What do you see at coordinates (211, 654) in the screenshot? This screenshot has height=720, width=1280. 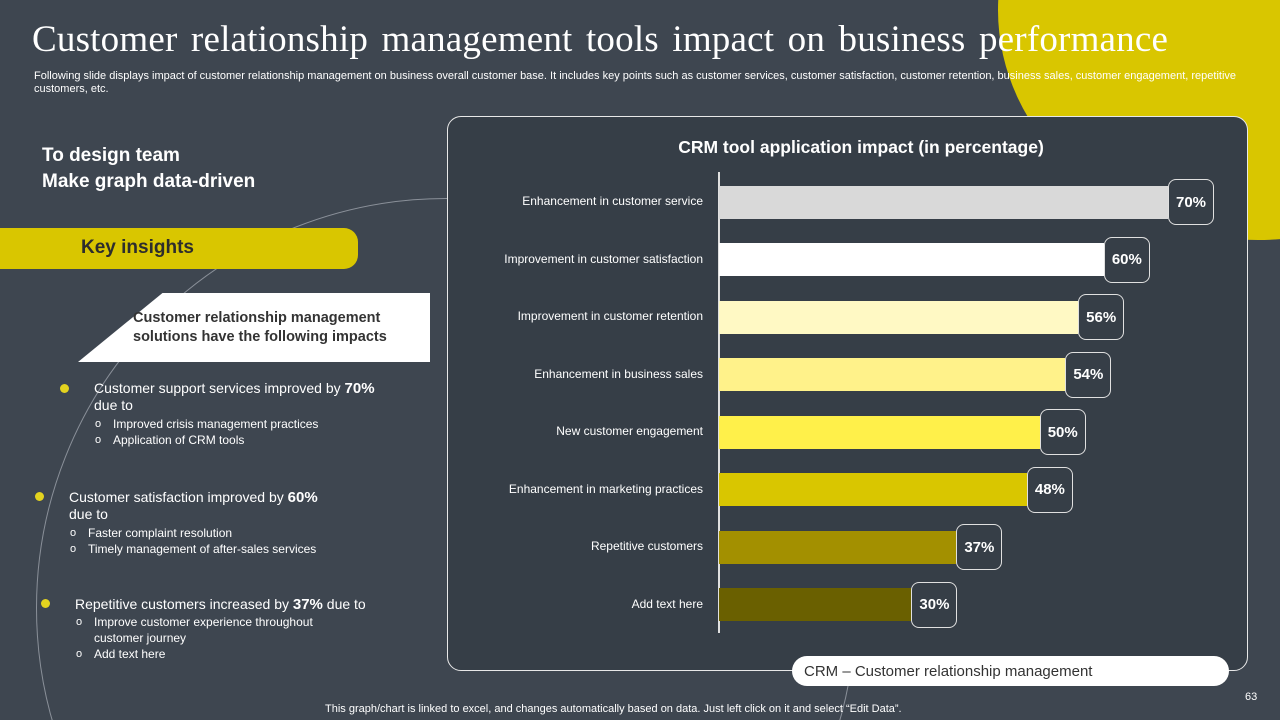 I see `insight-point: Add text here` at bounding box center [211, 654].